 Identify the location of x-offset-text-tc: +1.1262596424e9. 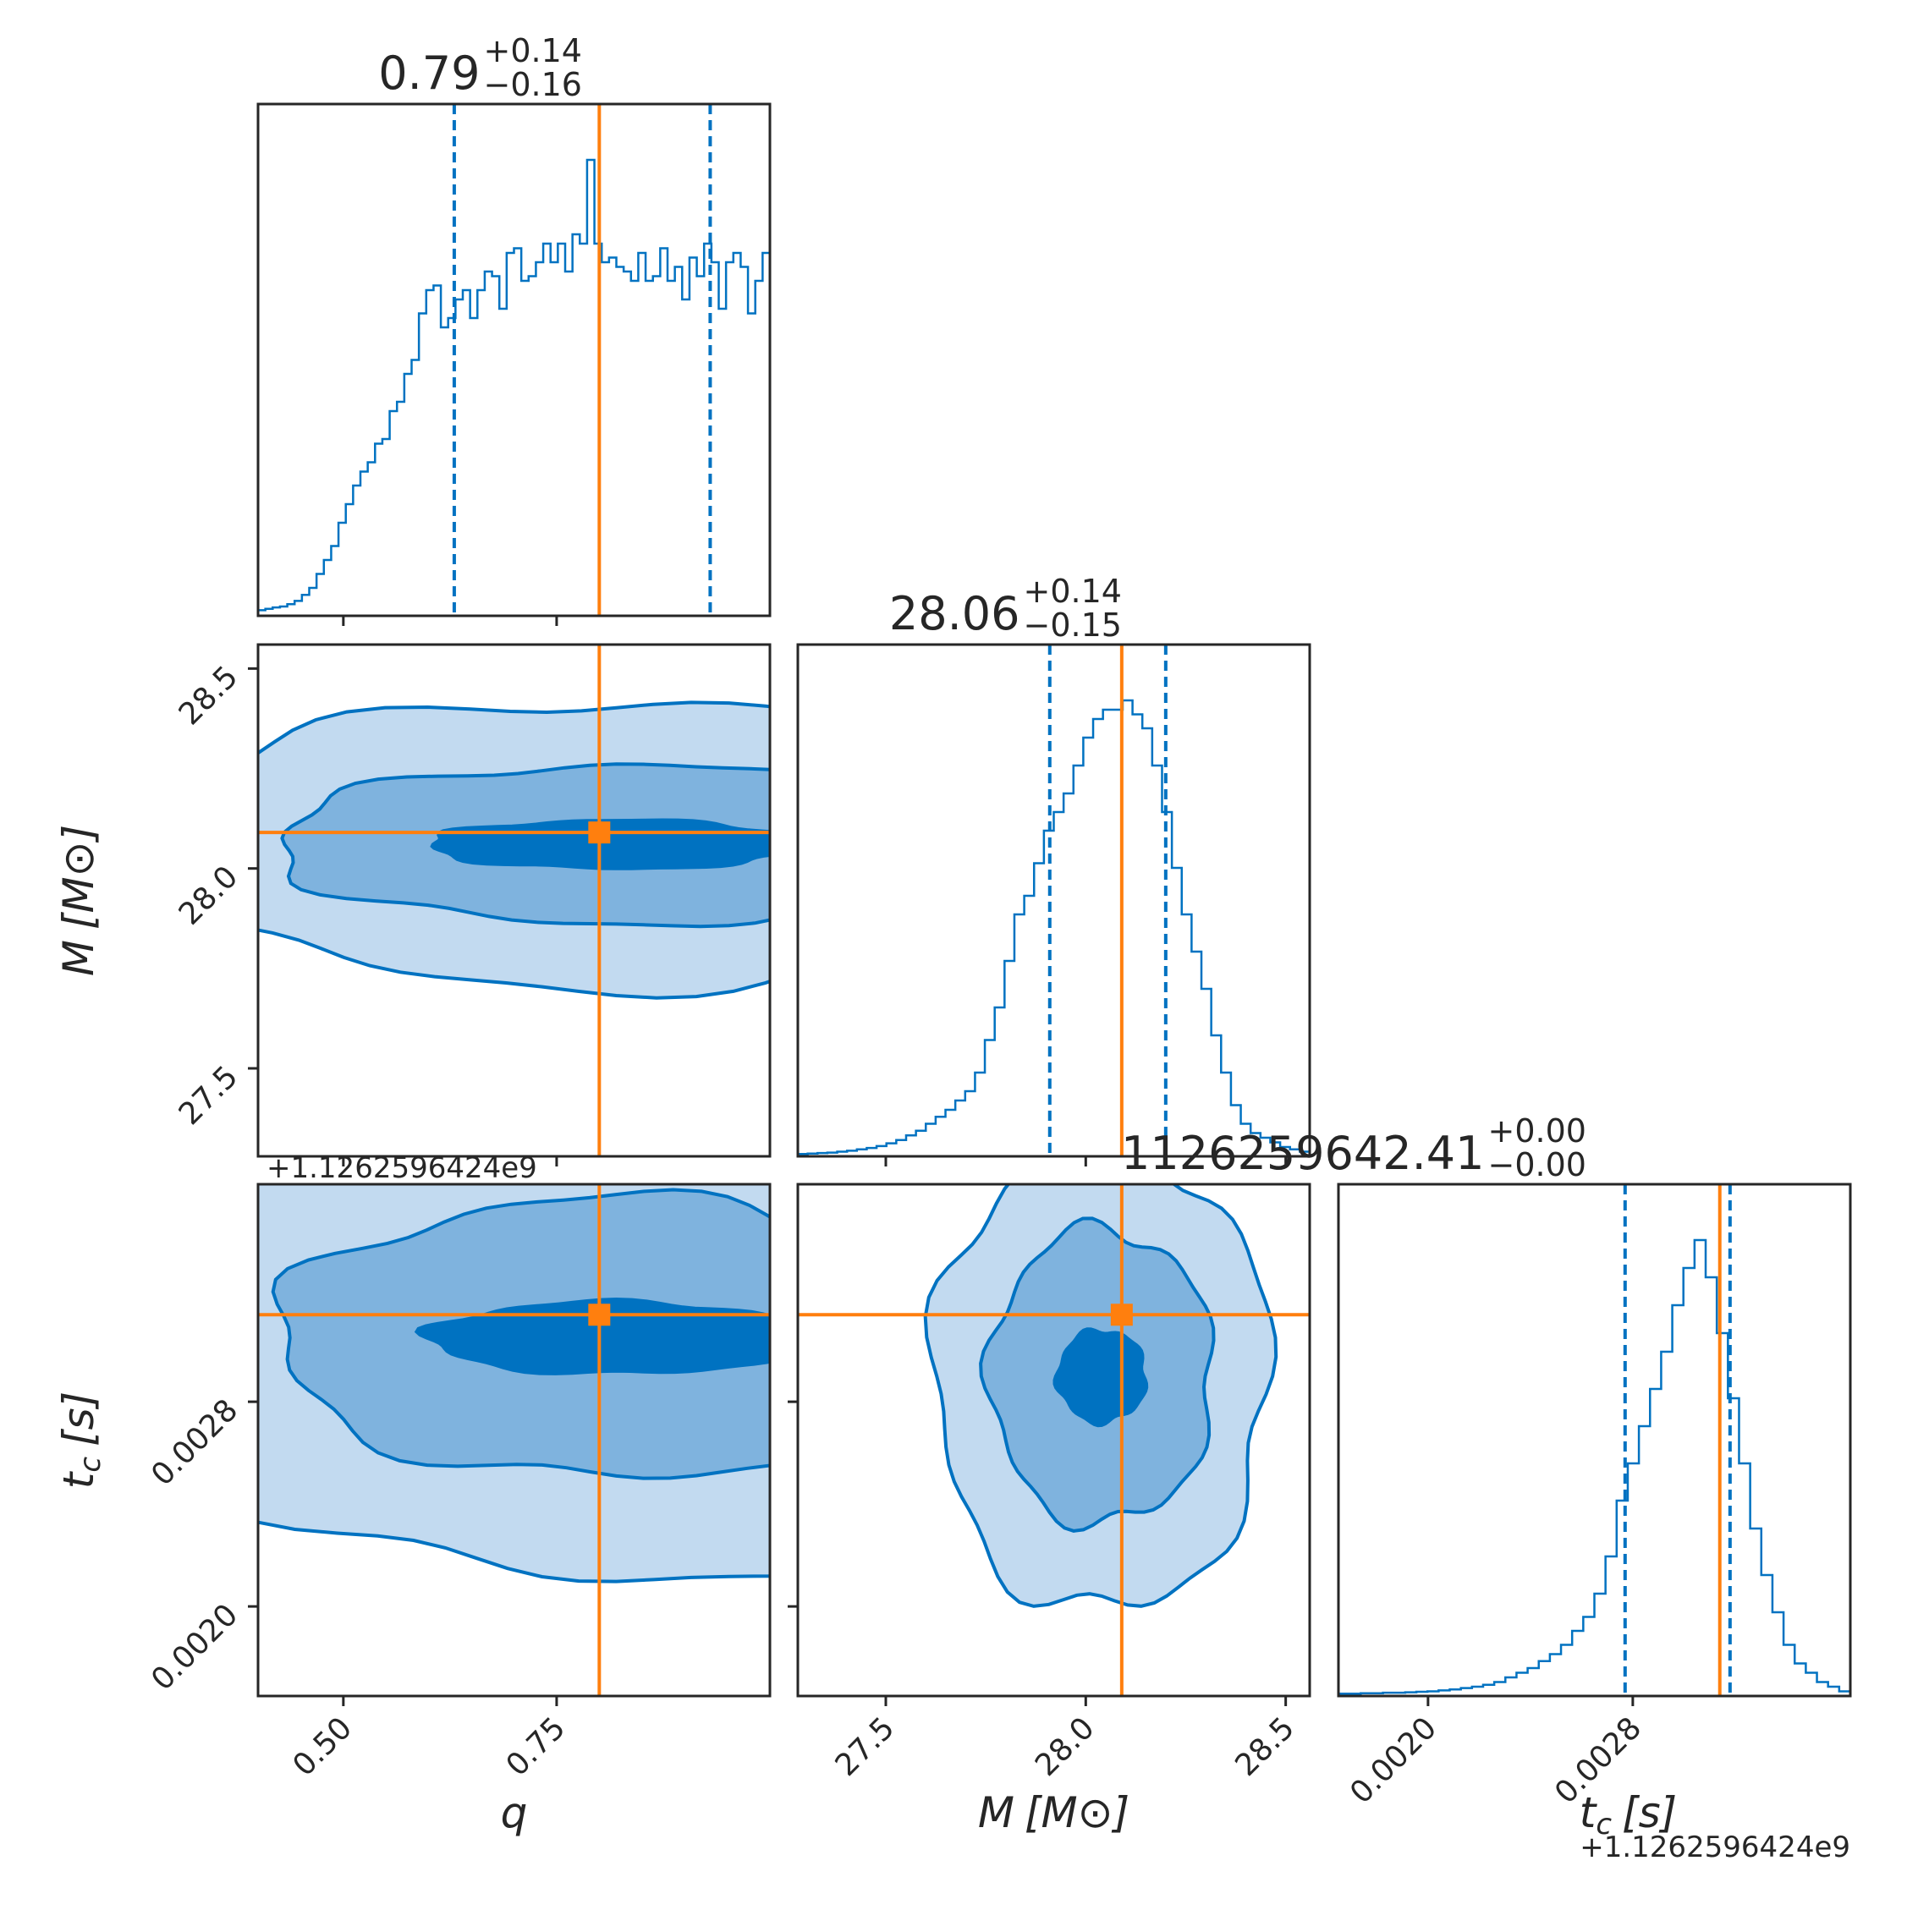
(1715, 1847).